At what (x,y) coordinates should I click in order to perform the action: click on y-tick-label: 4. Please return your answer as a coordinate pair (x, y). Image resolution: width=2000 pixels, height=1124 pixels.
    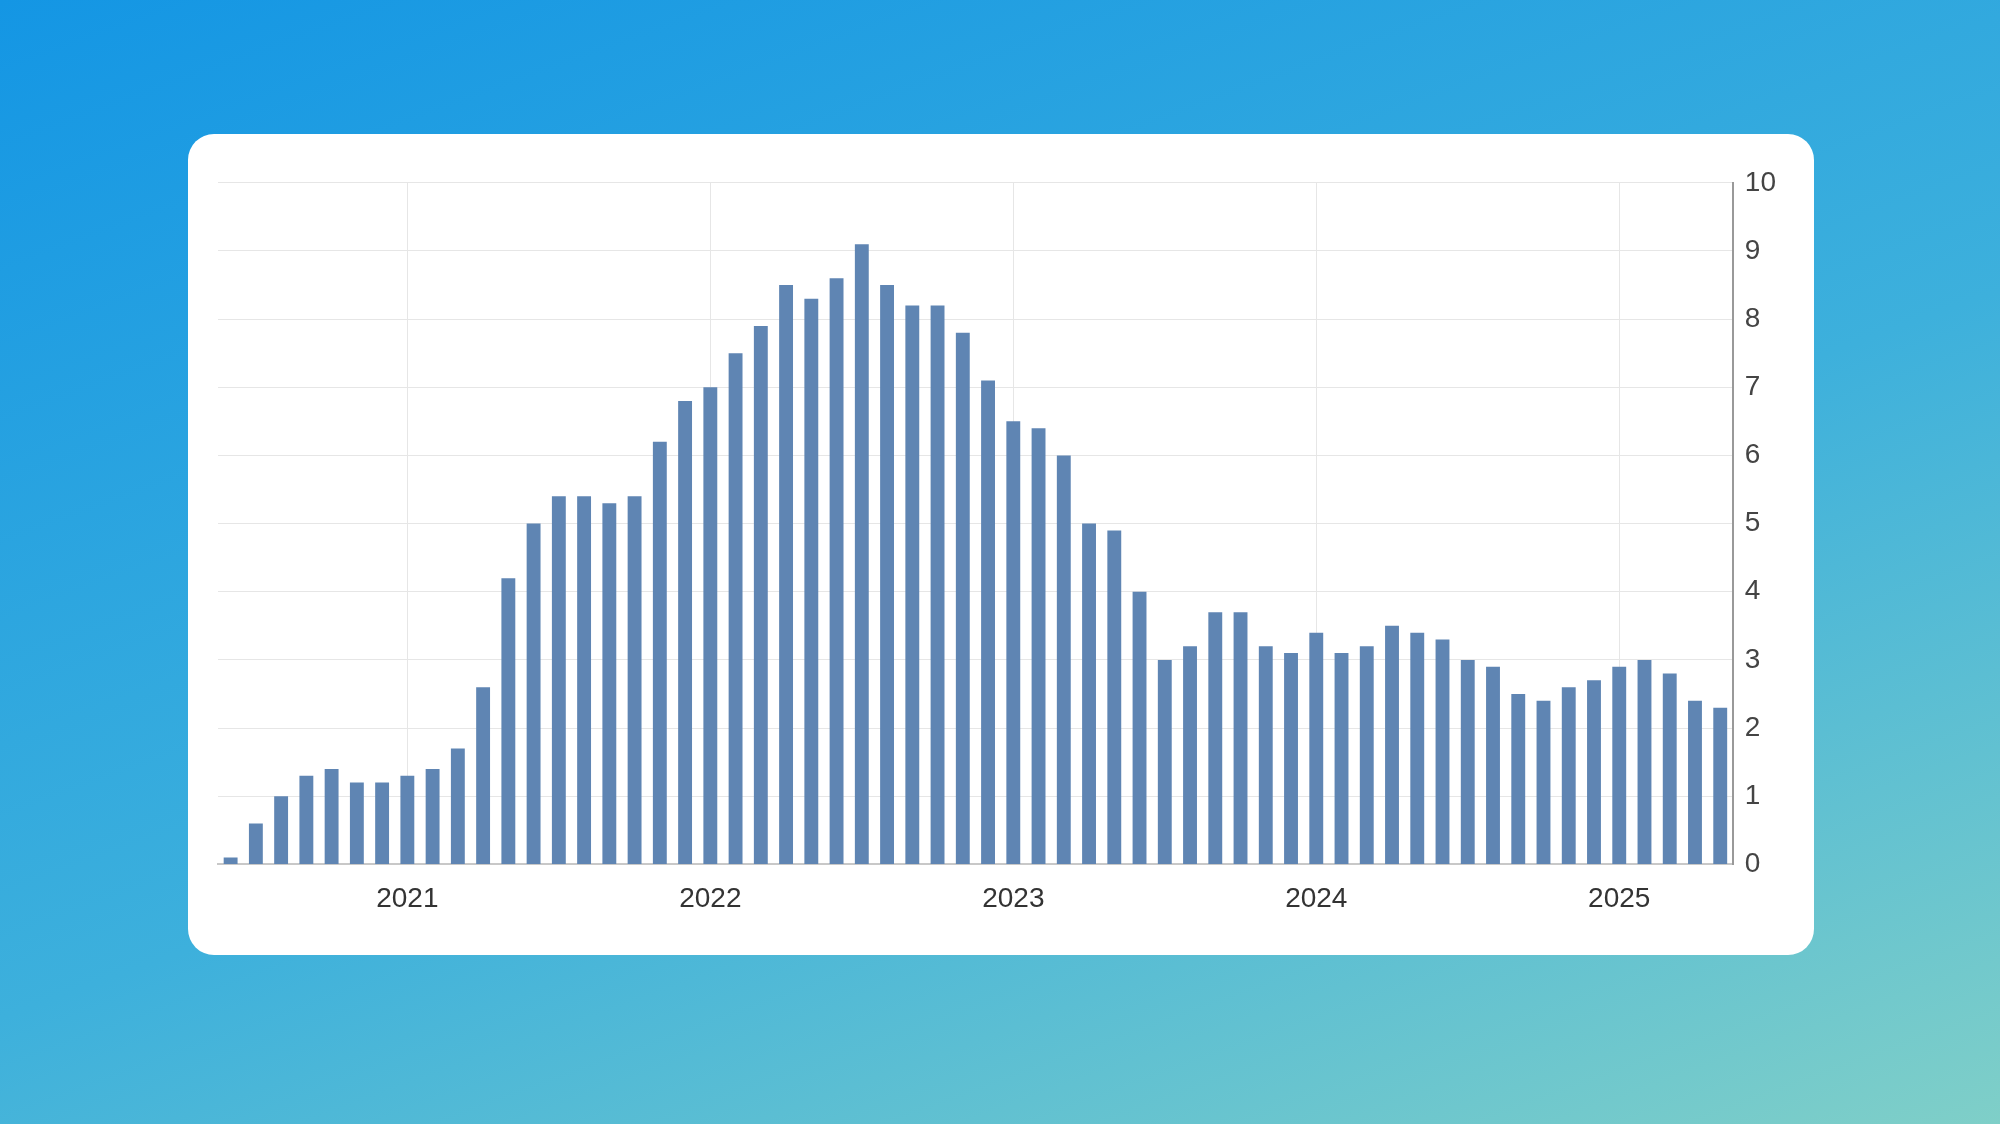
    Looking at the image, I should click on (1752, 590).